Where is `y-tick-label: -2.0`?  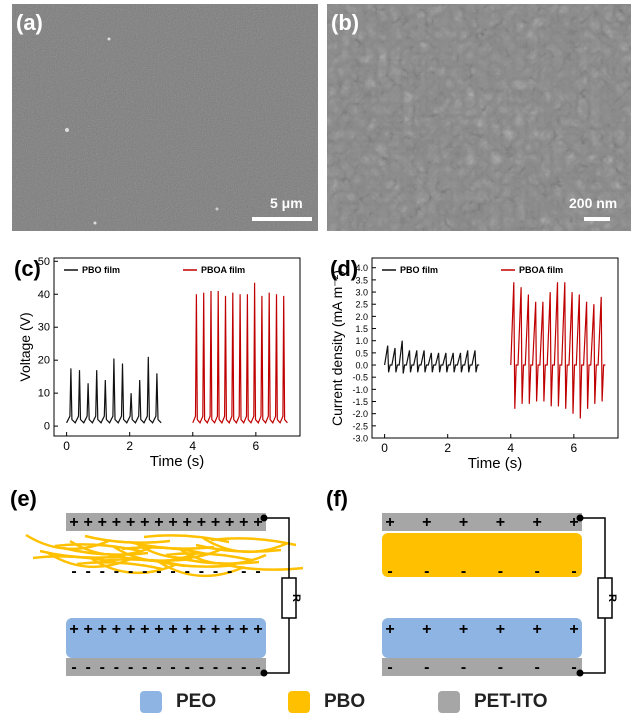 y-tick-label: -2.0 is located at coordinates (360, 414).